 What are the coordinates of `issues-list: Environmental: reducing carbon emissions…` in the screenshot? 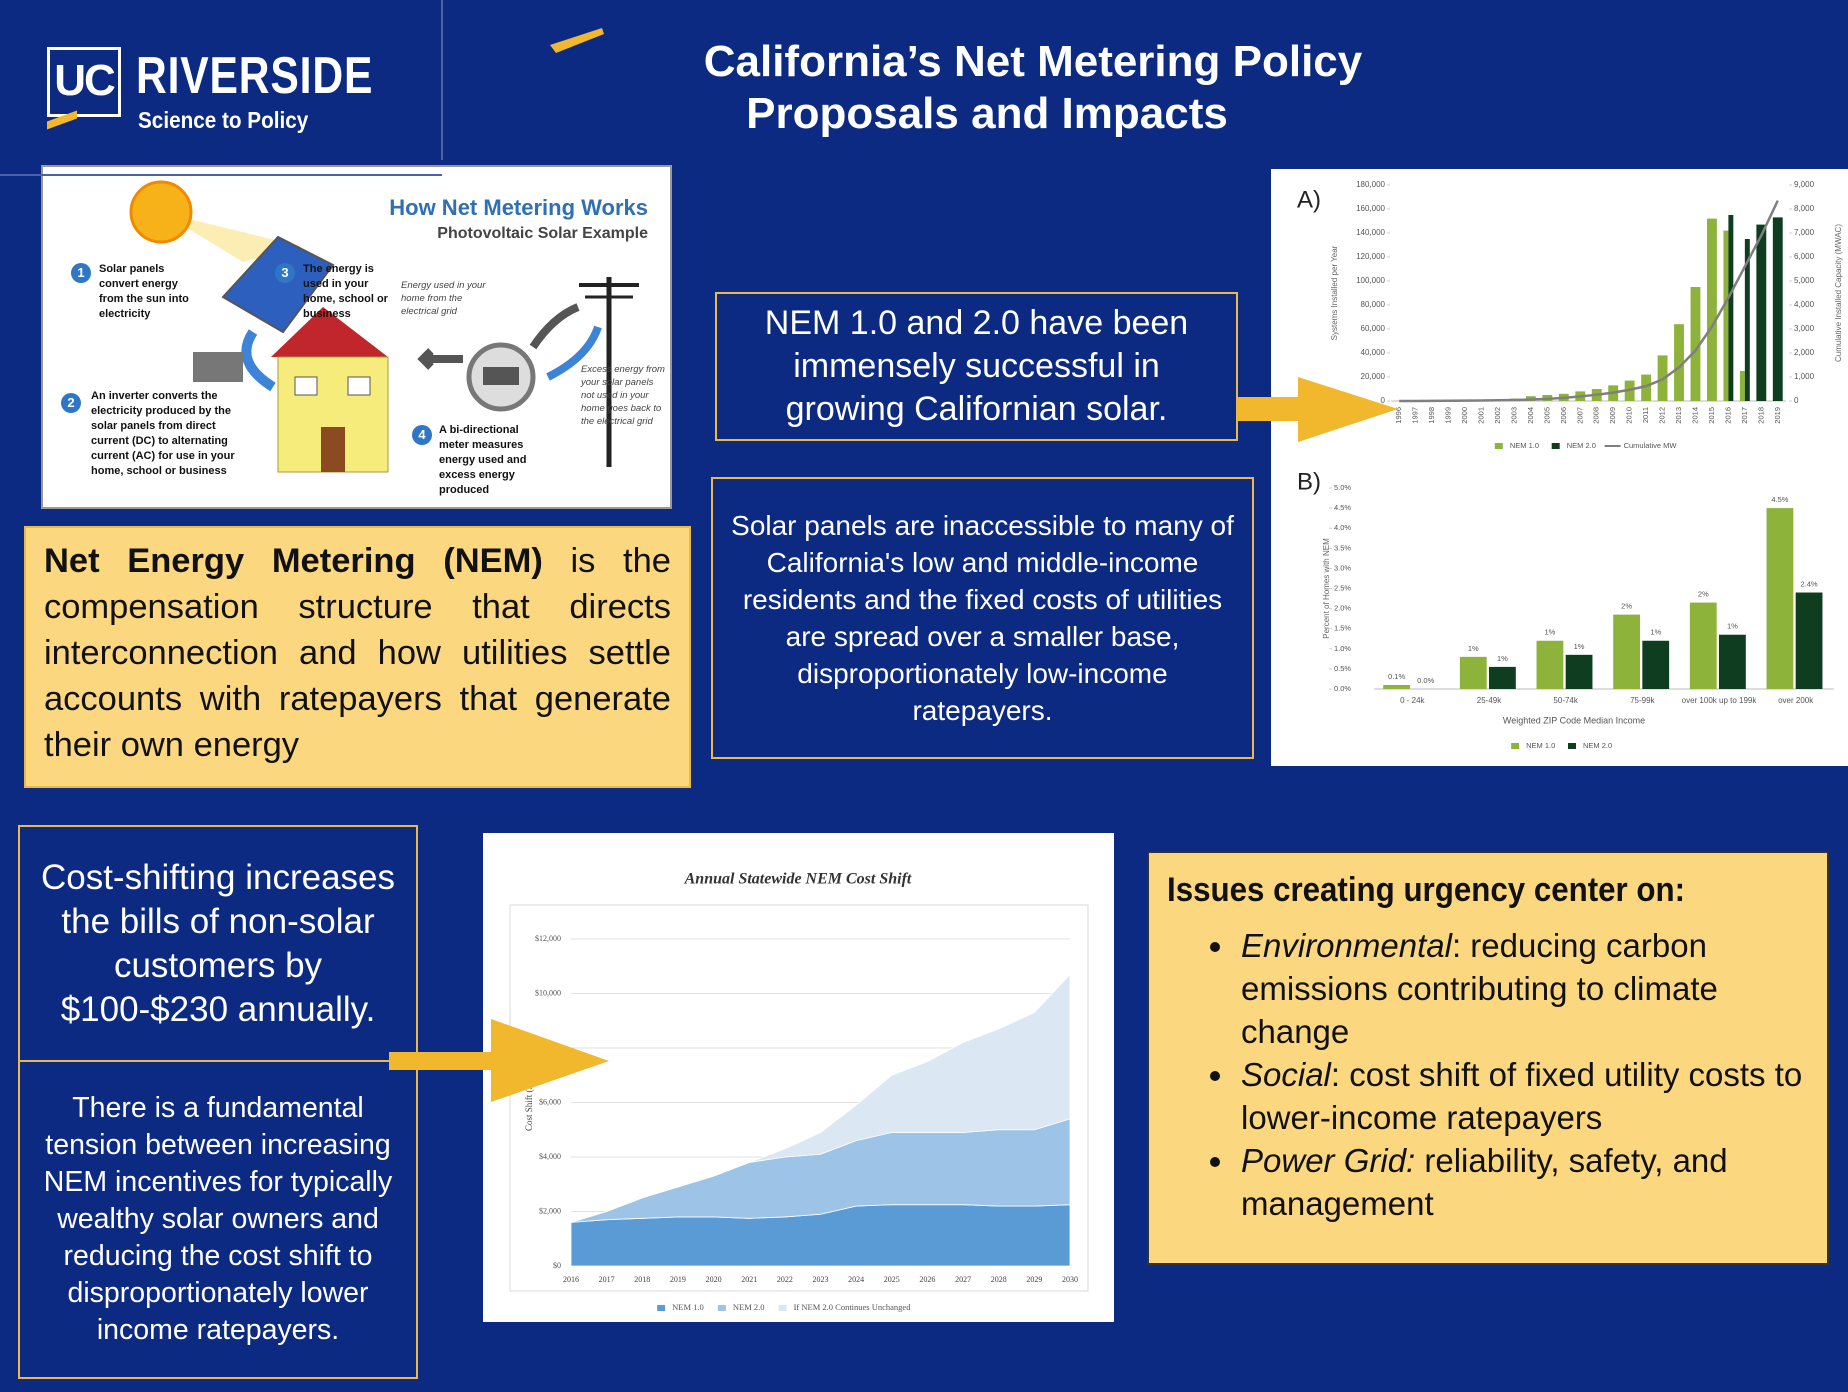 It's located at (1488, 1074).